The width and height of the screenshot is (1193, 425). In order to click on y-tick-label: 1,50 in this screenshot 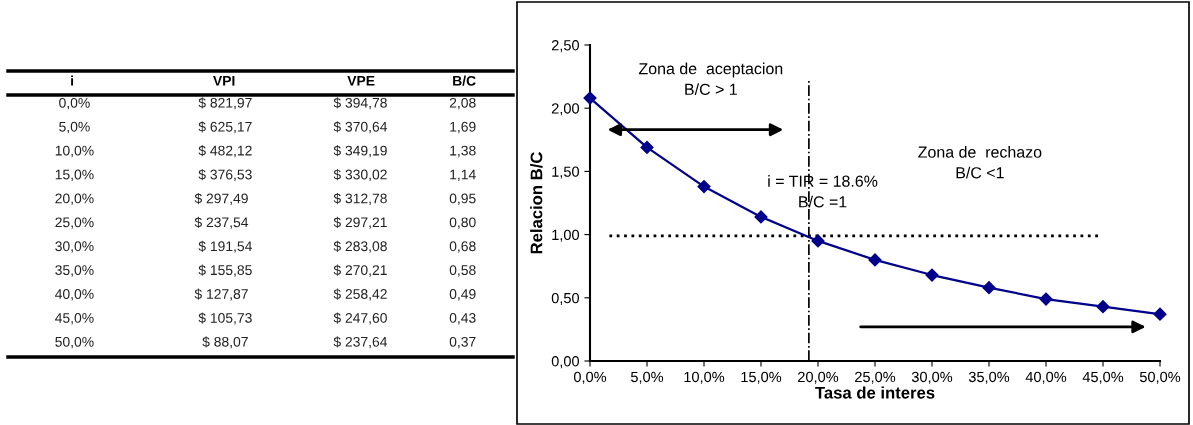, I will do `click(566, 172)`.